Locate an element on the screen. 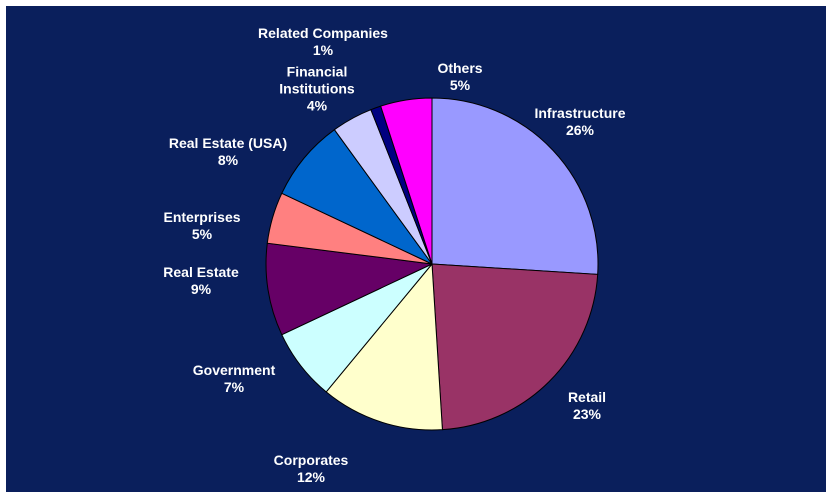 This screenshot has width=832, height=498. slice-label-name: Related Companies is located at coordinates (323, 33).